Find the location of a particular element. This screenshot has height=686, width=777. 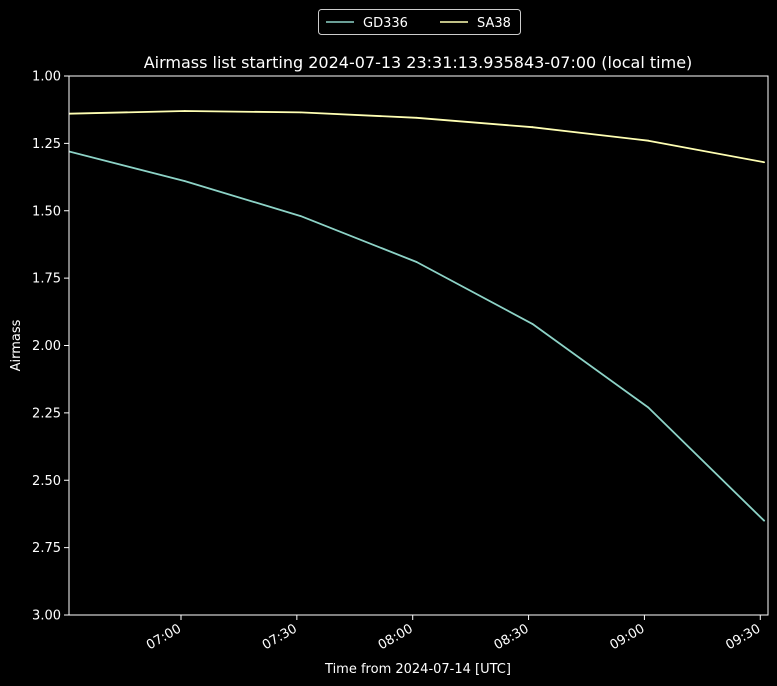

legend: GD336 SA38 is located at coordinates (419, 22).